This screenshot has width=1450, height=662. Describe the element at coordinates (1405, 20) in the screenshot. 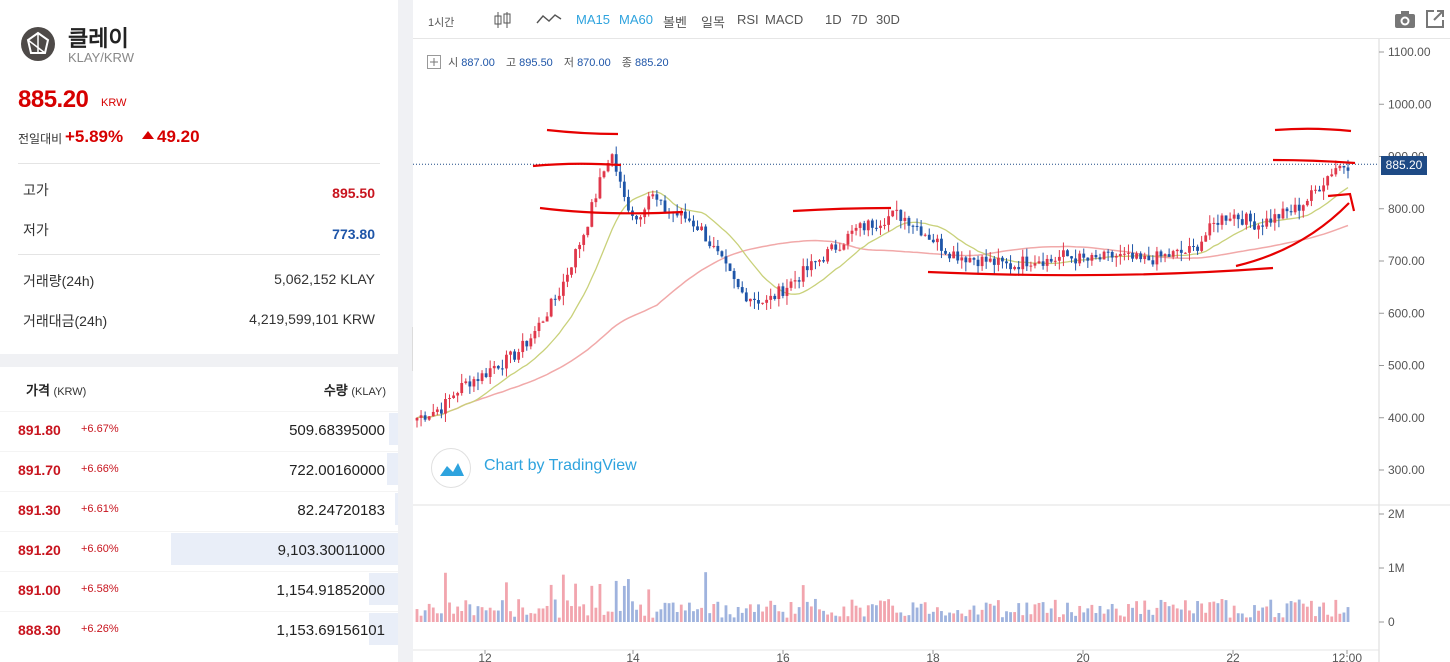

I see `camera-icon` at that location.